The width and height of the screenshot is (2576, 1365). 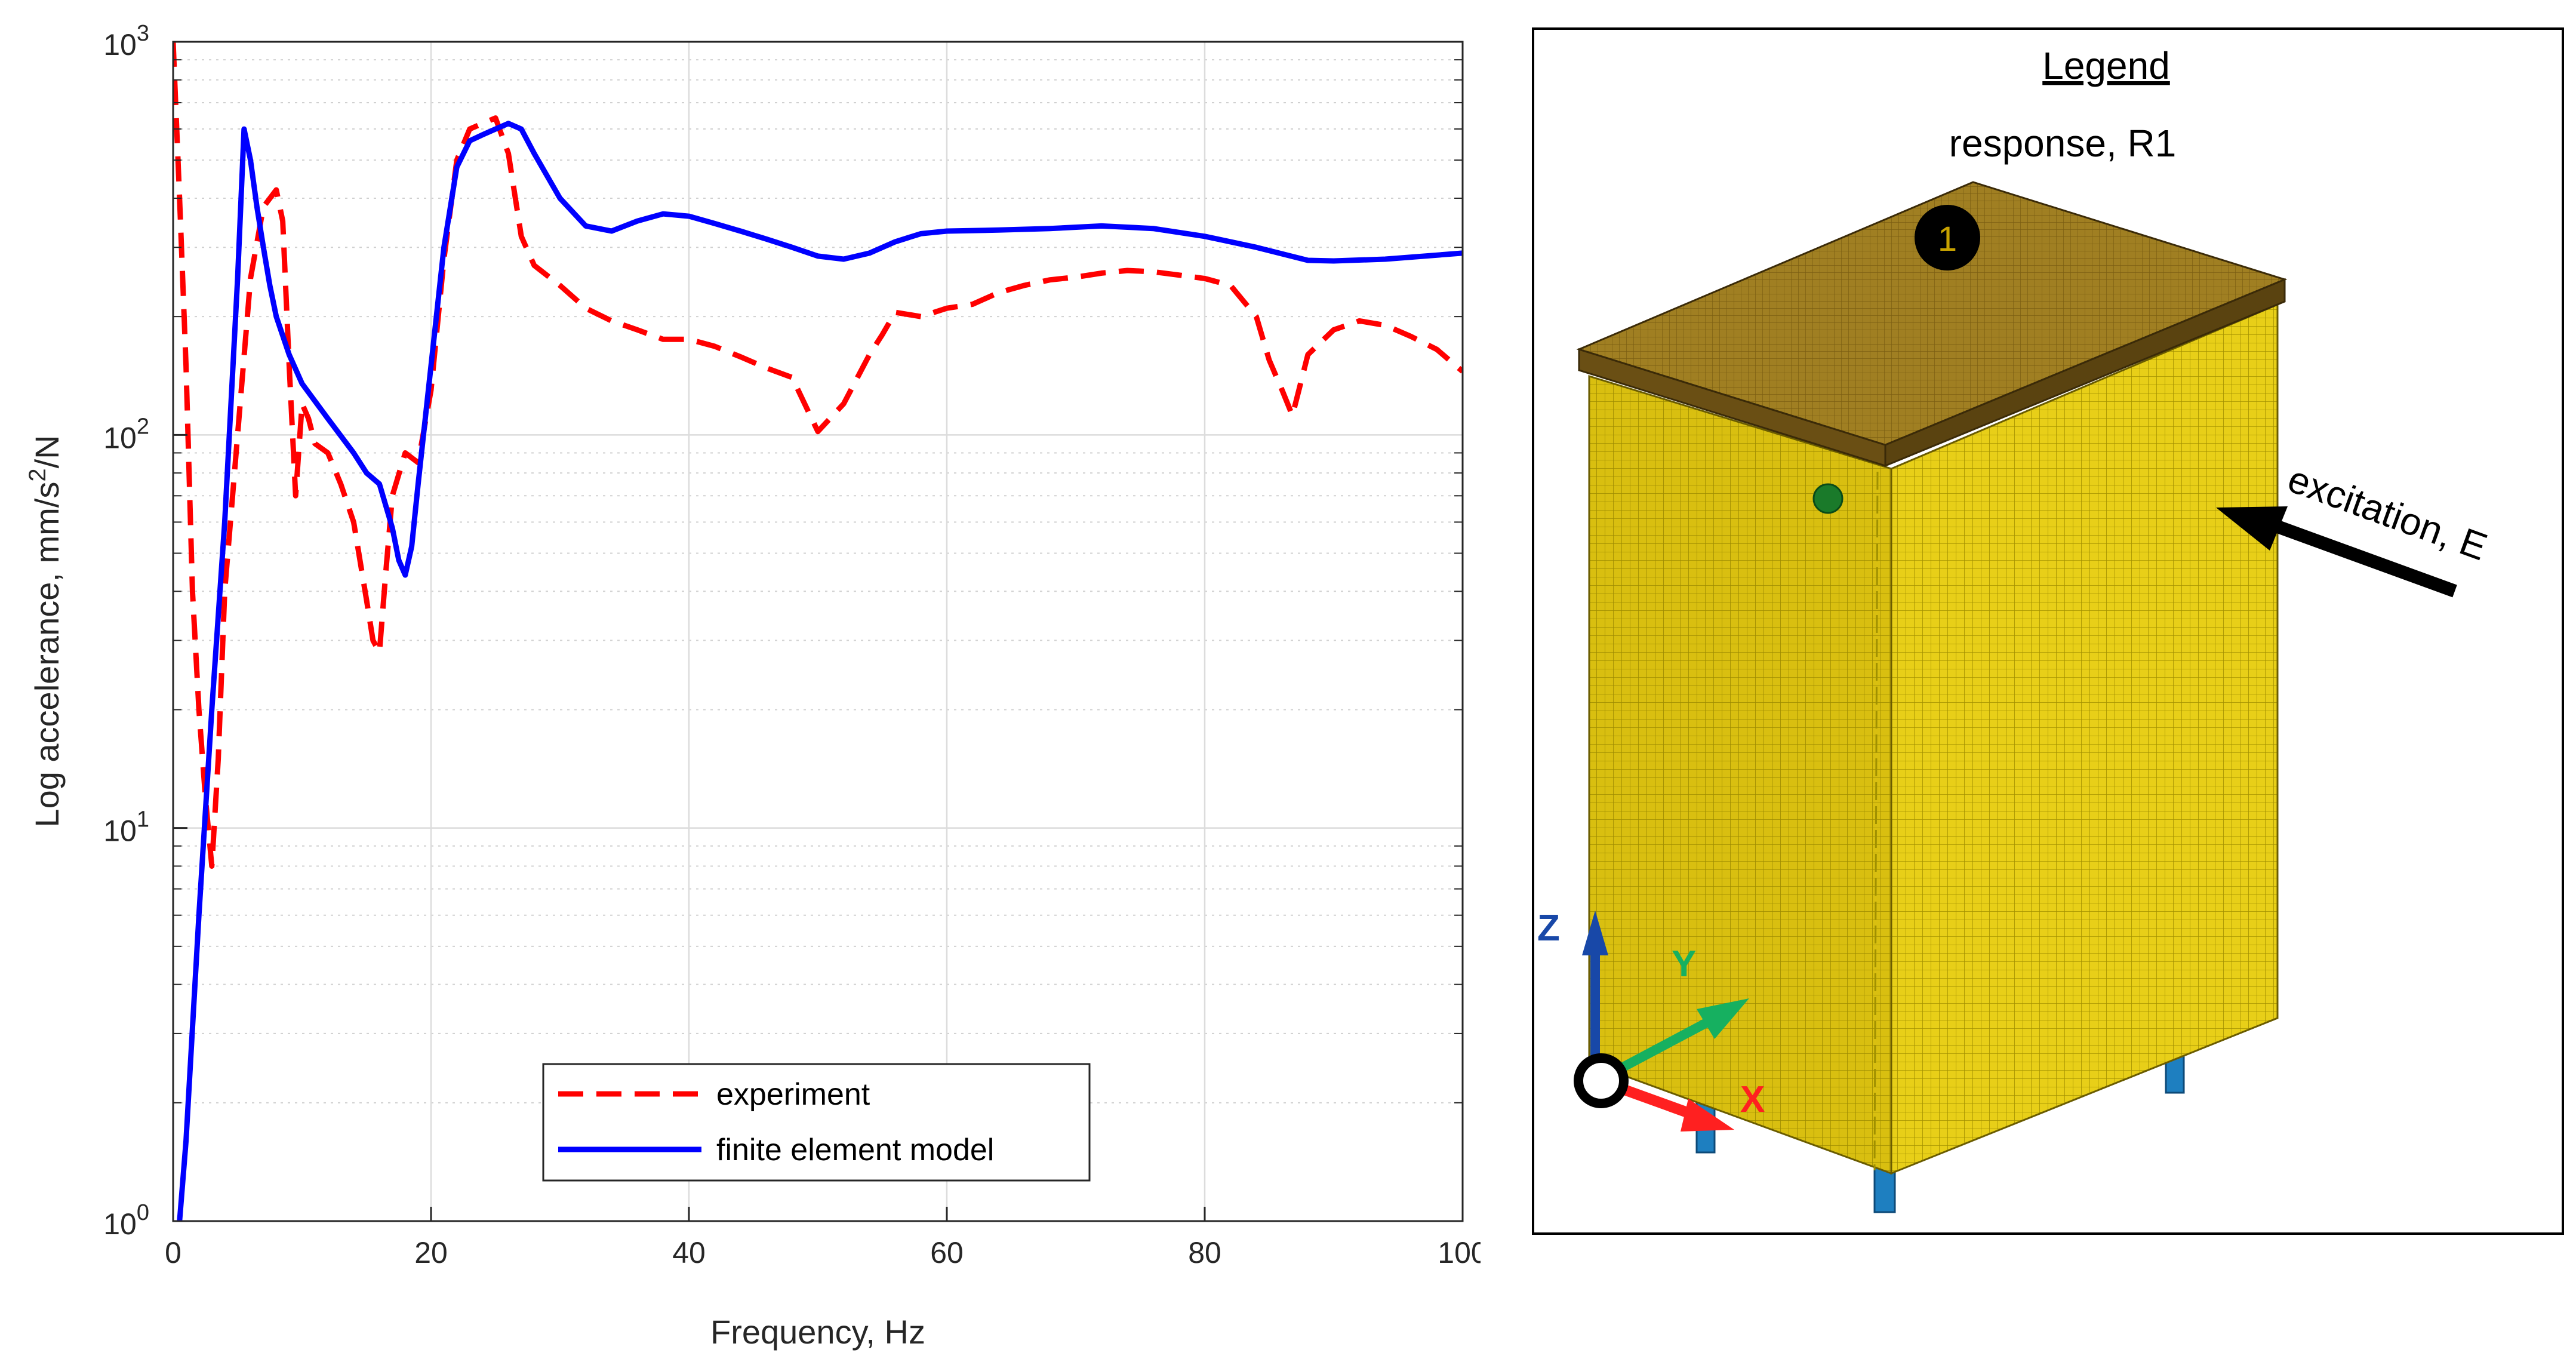 I want to click on excitation-arrow, so click(x=2336, y=552).